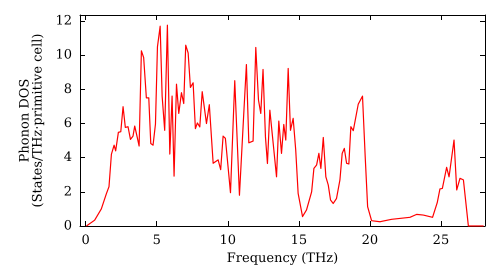 This screenshot has width=500, height=280. I want to click on y-tick-label: 4, so click(68, 158).